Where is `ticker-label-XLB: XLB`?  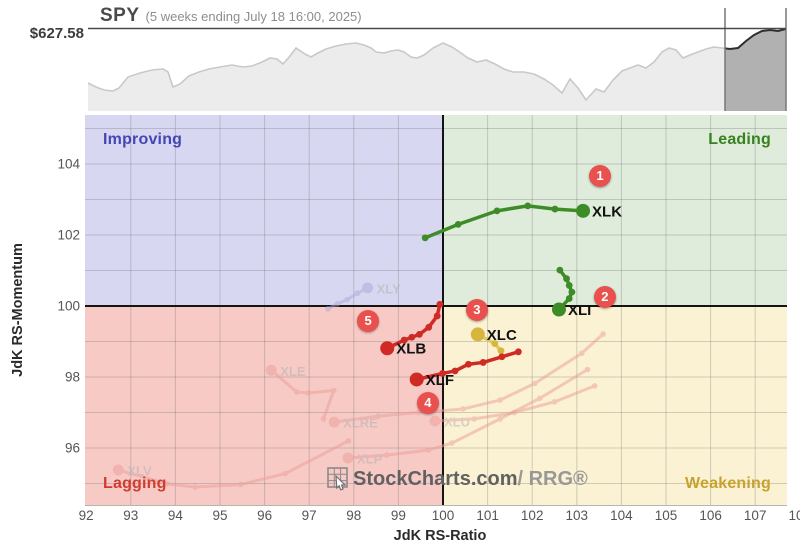 ticker-label-XLB: XLB is located at coordinates (411, 349).